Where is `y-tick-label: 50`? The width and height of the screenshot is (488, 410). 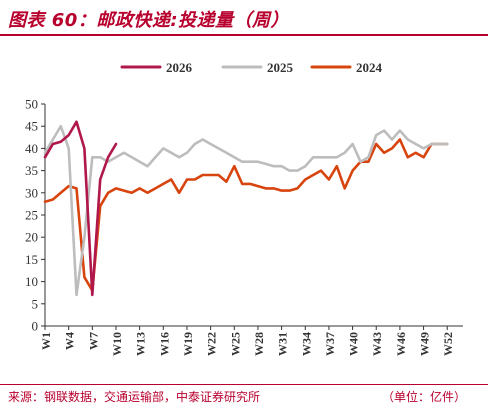
y-tick-label: 50 is located at coordinates (31, 104).